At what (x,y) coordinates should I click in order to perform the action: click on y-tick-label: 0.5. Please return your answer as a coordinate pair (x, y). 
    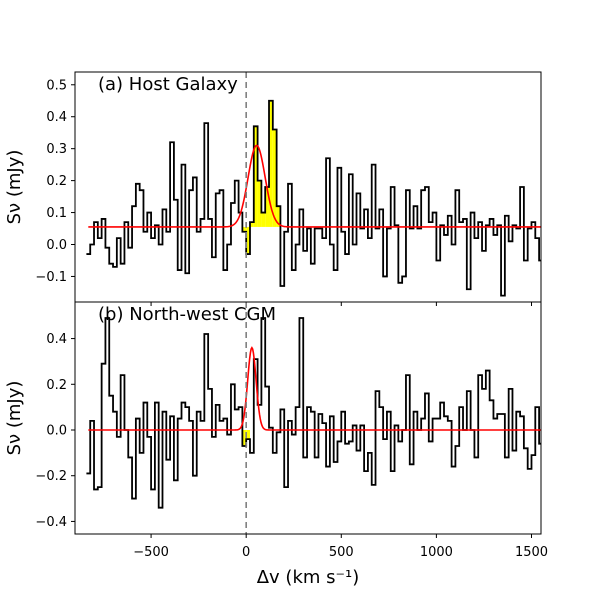
    Looking at the image, I should click on (56, 85).